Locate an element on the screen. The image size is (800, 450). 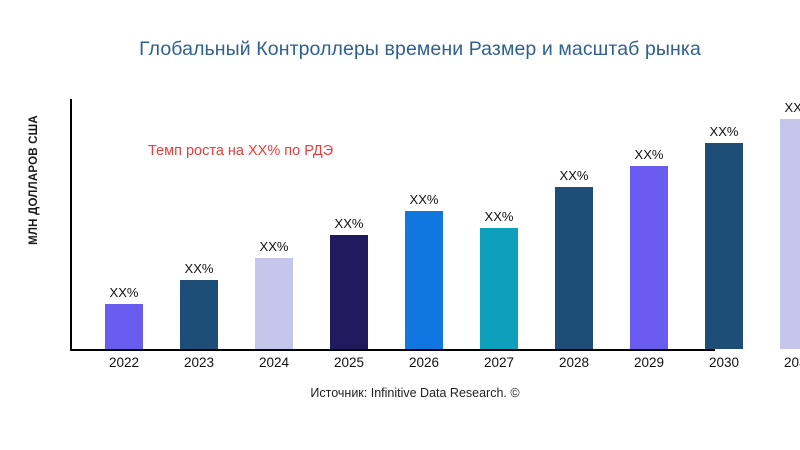
x-tick-2027: 2027 is located at coordinates (499, 362).